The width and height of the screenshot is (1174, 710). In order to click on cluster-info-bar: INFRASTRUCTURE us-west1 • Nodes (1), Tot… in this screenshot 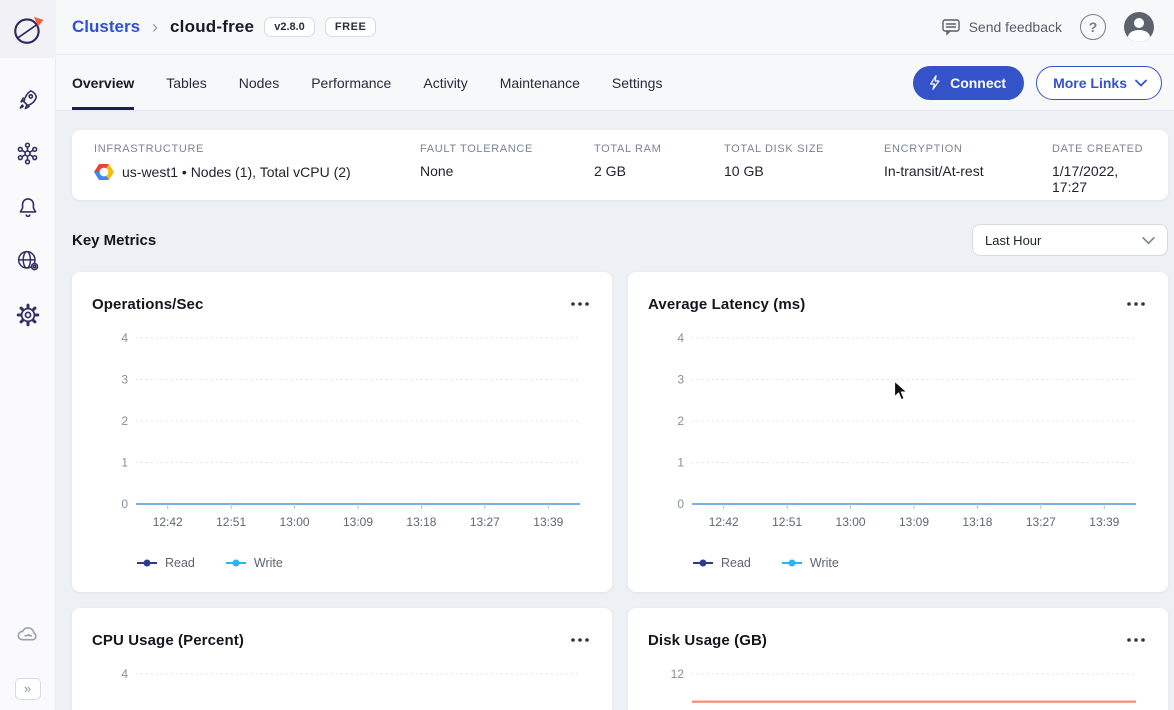, I will do `click(620, 165)`.